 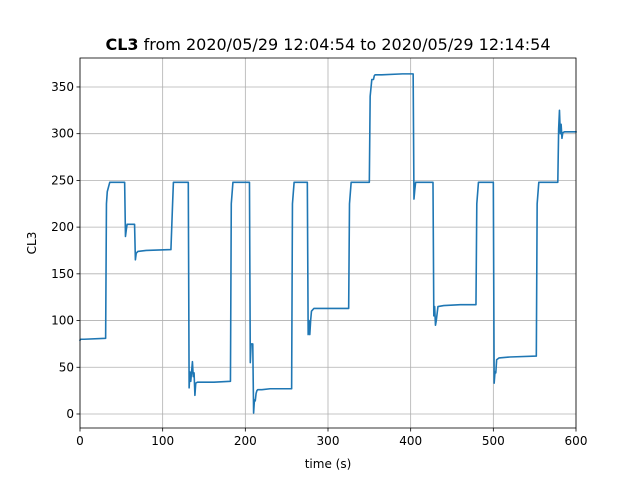 What do you see at coordinates (62, 180) in the screenshot?
I see `y-tick-label: 250` at bounding box center [62, 180].